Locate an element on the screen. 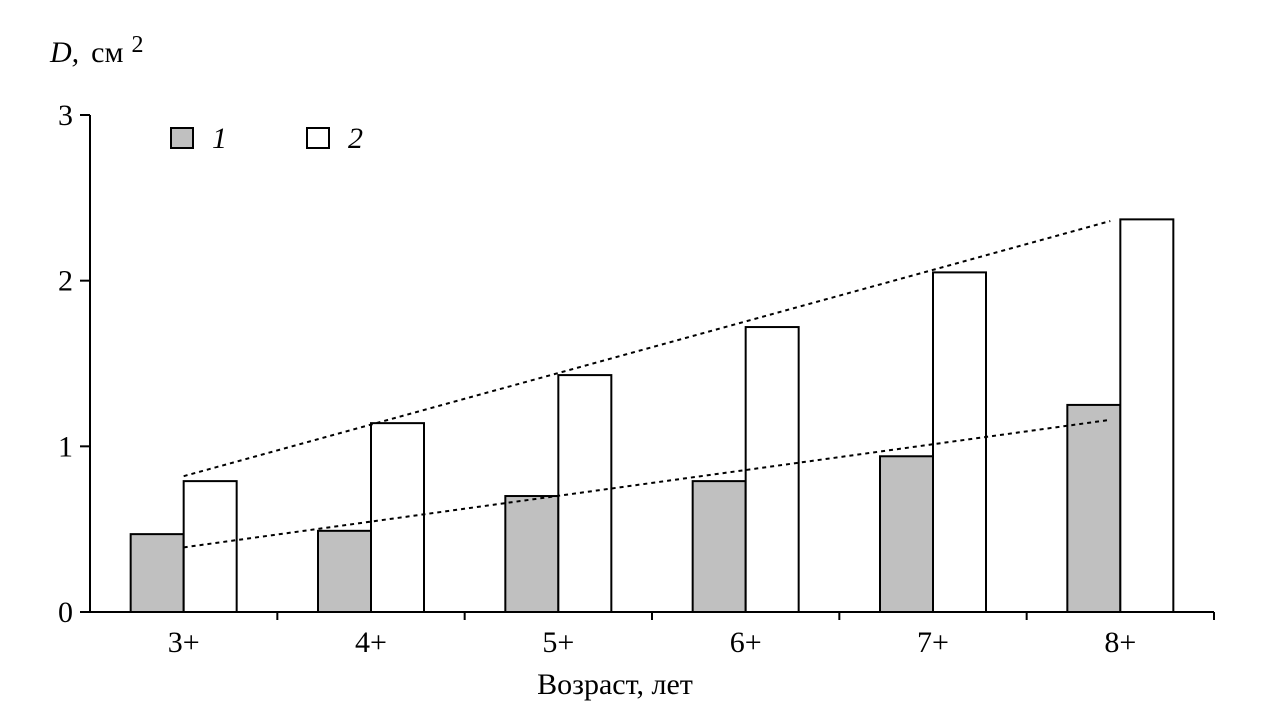  bar-series-1-3+ is located at coordinates (157, 573).